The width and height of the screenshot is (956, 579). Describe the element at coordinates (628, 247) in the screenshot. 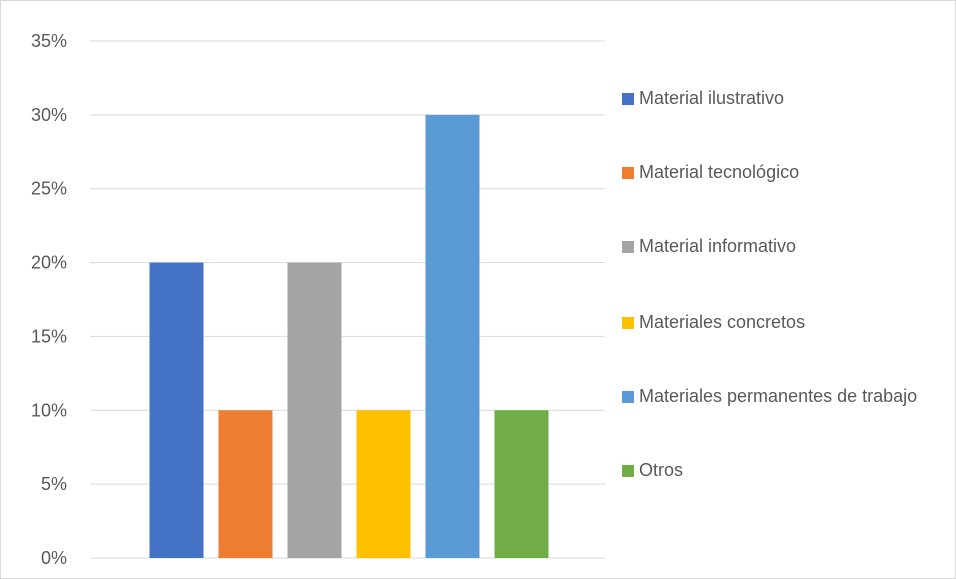

I see `legend-swatch-material-informativo` at that location.